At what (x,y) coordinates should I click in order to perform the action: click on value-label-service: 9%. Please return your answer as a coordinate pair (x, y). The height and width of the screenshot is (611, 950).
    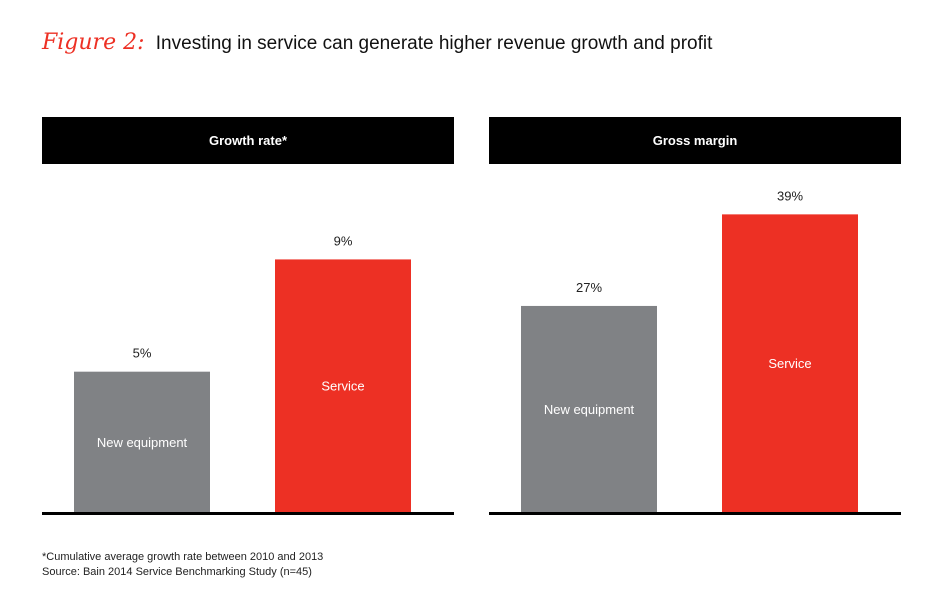
    Looking at the image, I should click on (343, 240).